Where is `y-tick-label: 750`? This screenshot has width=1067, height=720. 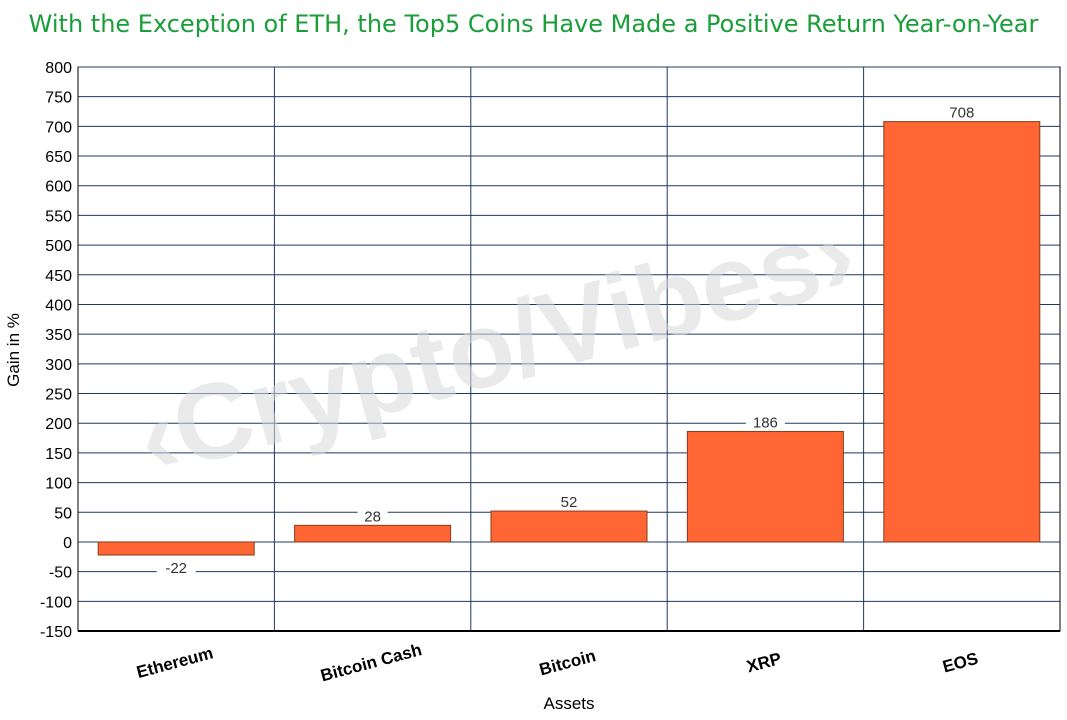 y-tick-label: 750 is located at coordinates (58, 98).